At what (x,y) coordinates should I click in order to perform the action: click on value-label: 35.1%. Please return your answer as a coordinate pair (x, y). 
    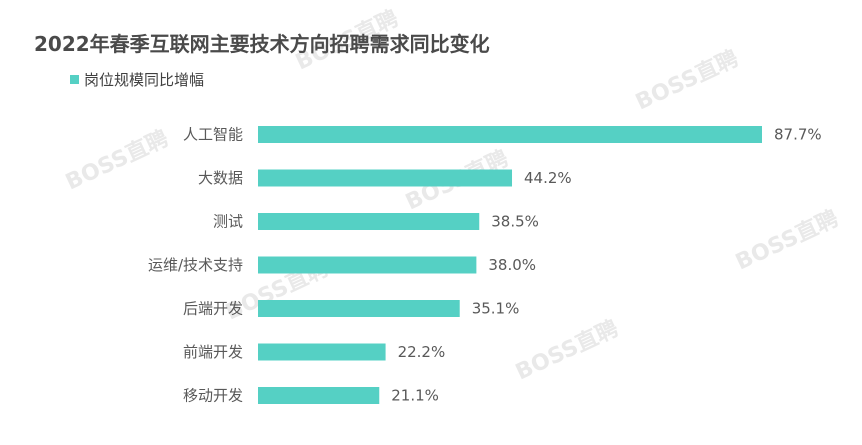
    Looking at the image, I should click on (496, 309).